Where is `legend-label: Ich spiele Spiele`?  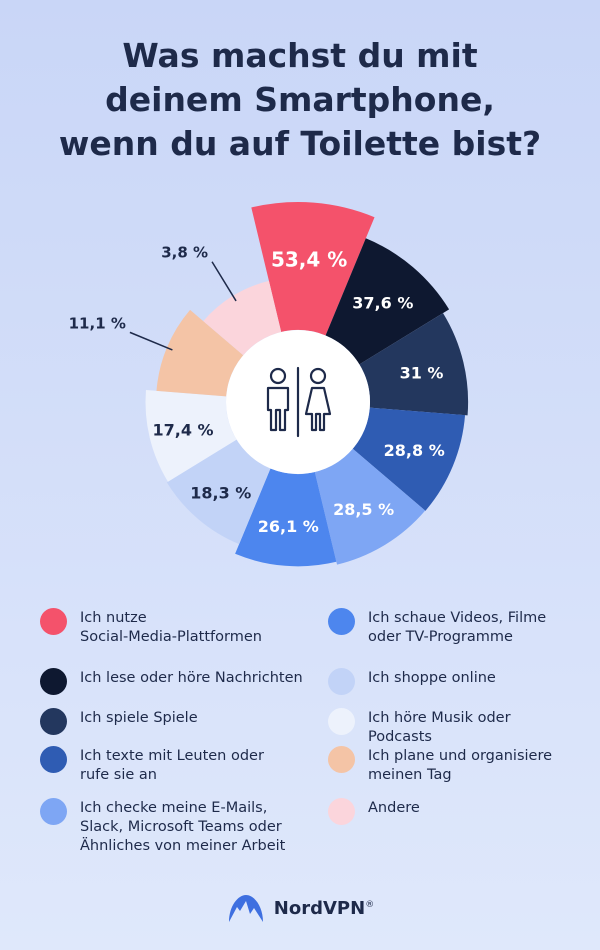
legend-label: Ich spiele Spiele is located at coordinates (139, 718).